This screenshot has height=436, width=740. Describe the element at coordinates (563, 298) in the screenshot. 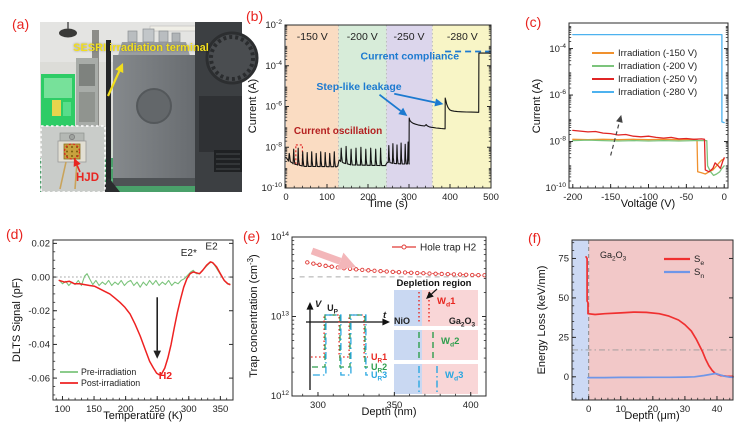

I see `svg-text: 50` at that location.